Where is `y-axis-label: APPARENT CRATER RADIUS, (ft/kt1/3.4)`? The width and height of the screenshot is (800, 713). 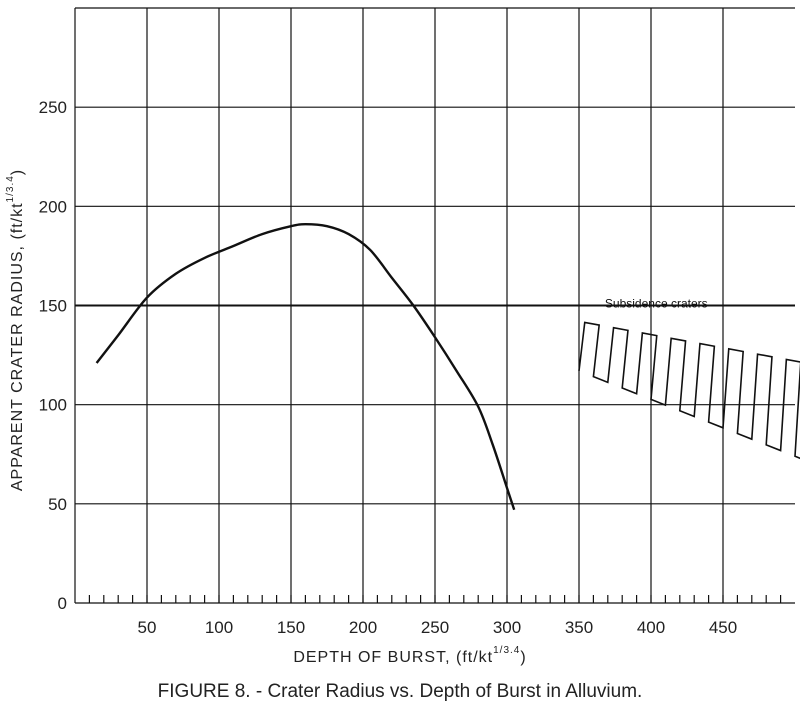
y-axis-label: APPARENT CRATER RADIUS, (ft/kt1/3.4) is located at coordinates (15, 330).